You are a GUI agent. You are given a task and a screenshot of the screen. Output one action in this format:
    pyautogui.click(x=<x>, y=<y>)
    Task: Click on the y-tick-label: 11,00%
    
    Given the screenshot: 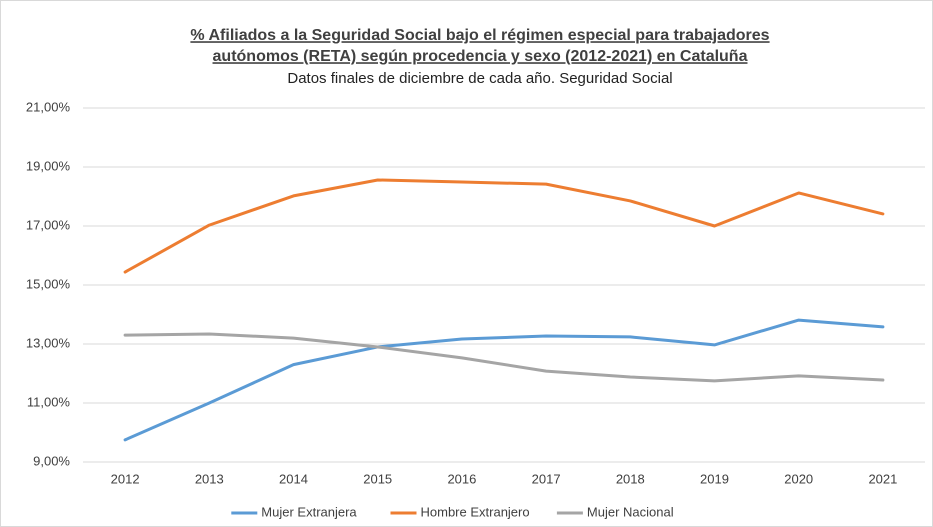 What is the action you would take?
    pyautogui.click(x=49, y=401)
    